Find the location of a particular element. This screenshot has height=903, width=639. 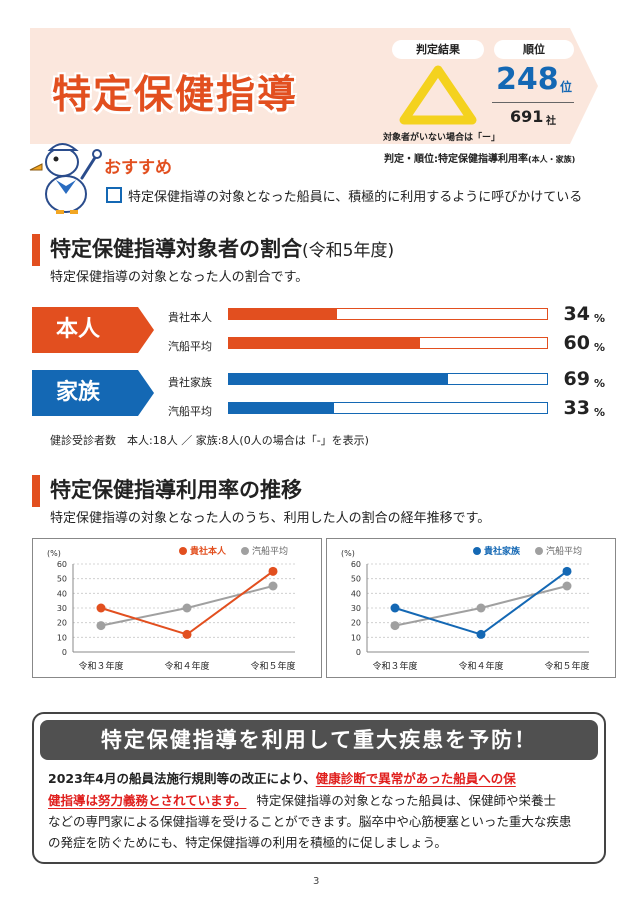

prevent-highlight-2: 健指導は努力義務とされています。 is located at coordinates (147, 800).